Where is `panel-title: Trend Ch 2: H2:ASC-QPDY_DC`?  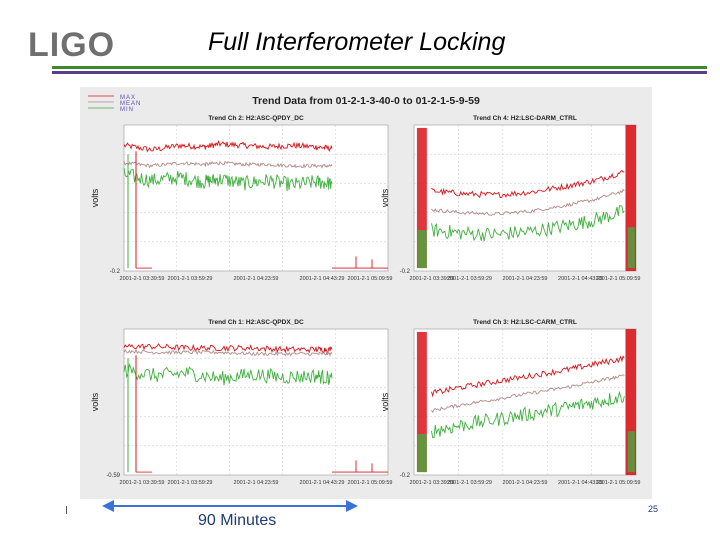 panel-title: Trend Ch 2: H2:ASC-QPDY_DC is located at coordinates (256, 118).